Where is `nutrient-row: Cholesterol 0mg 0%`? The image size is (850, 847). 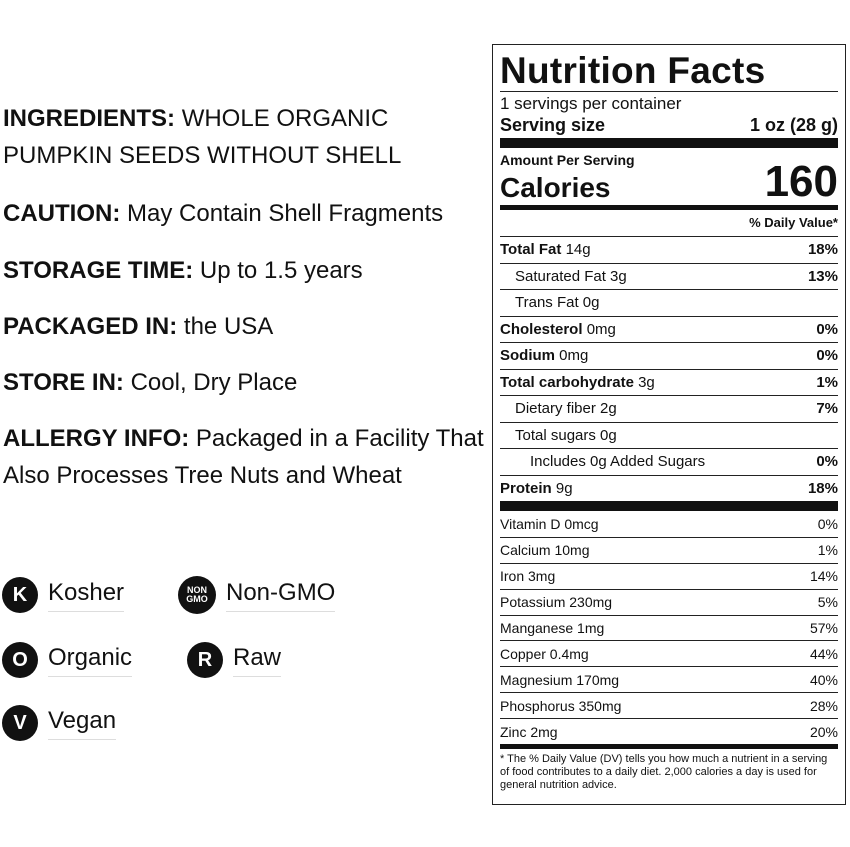 nutrient-row: Cholesterol 0mg 0% is located at coordinates (669, 329).